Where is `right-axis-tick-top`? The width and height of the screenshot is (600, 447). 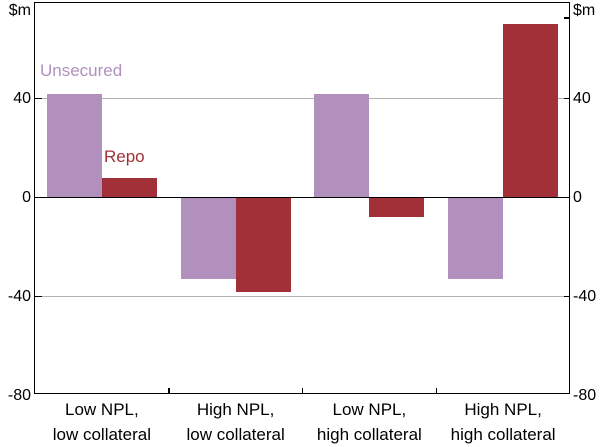
right-axis-tick-top is located at coordinates (566, 18).